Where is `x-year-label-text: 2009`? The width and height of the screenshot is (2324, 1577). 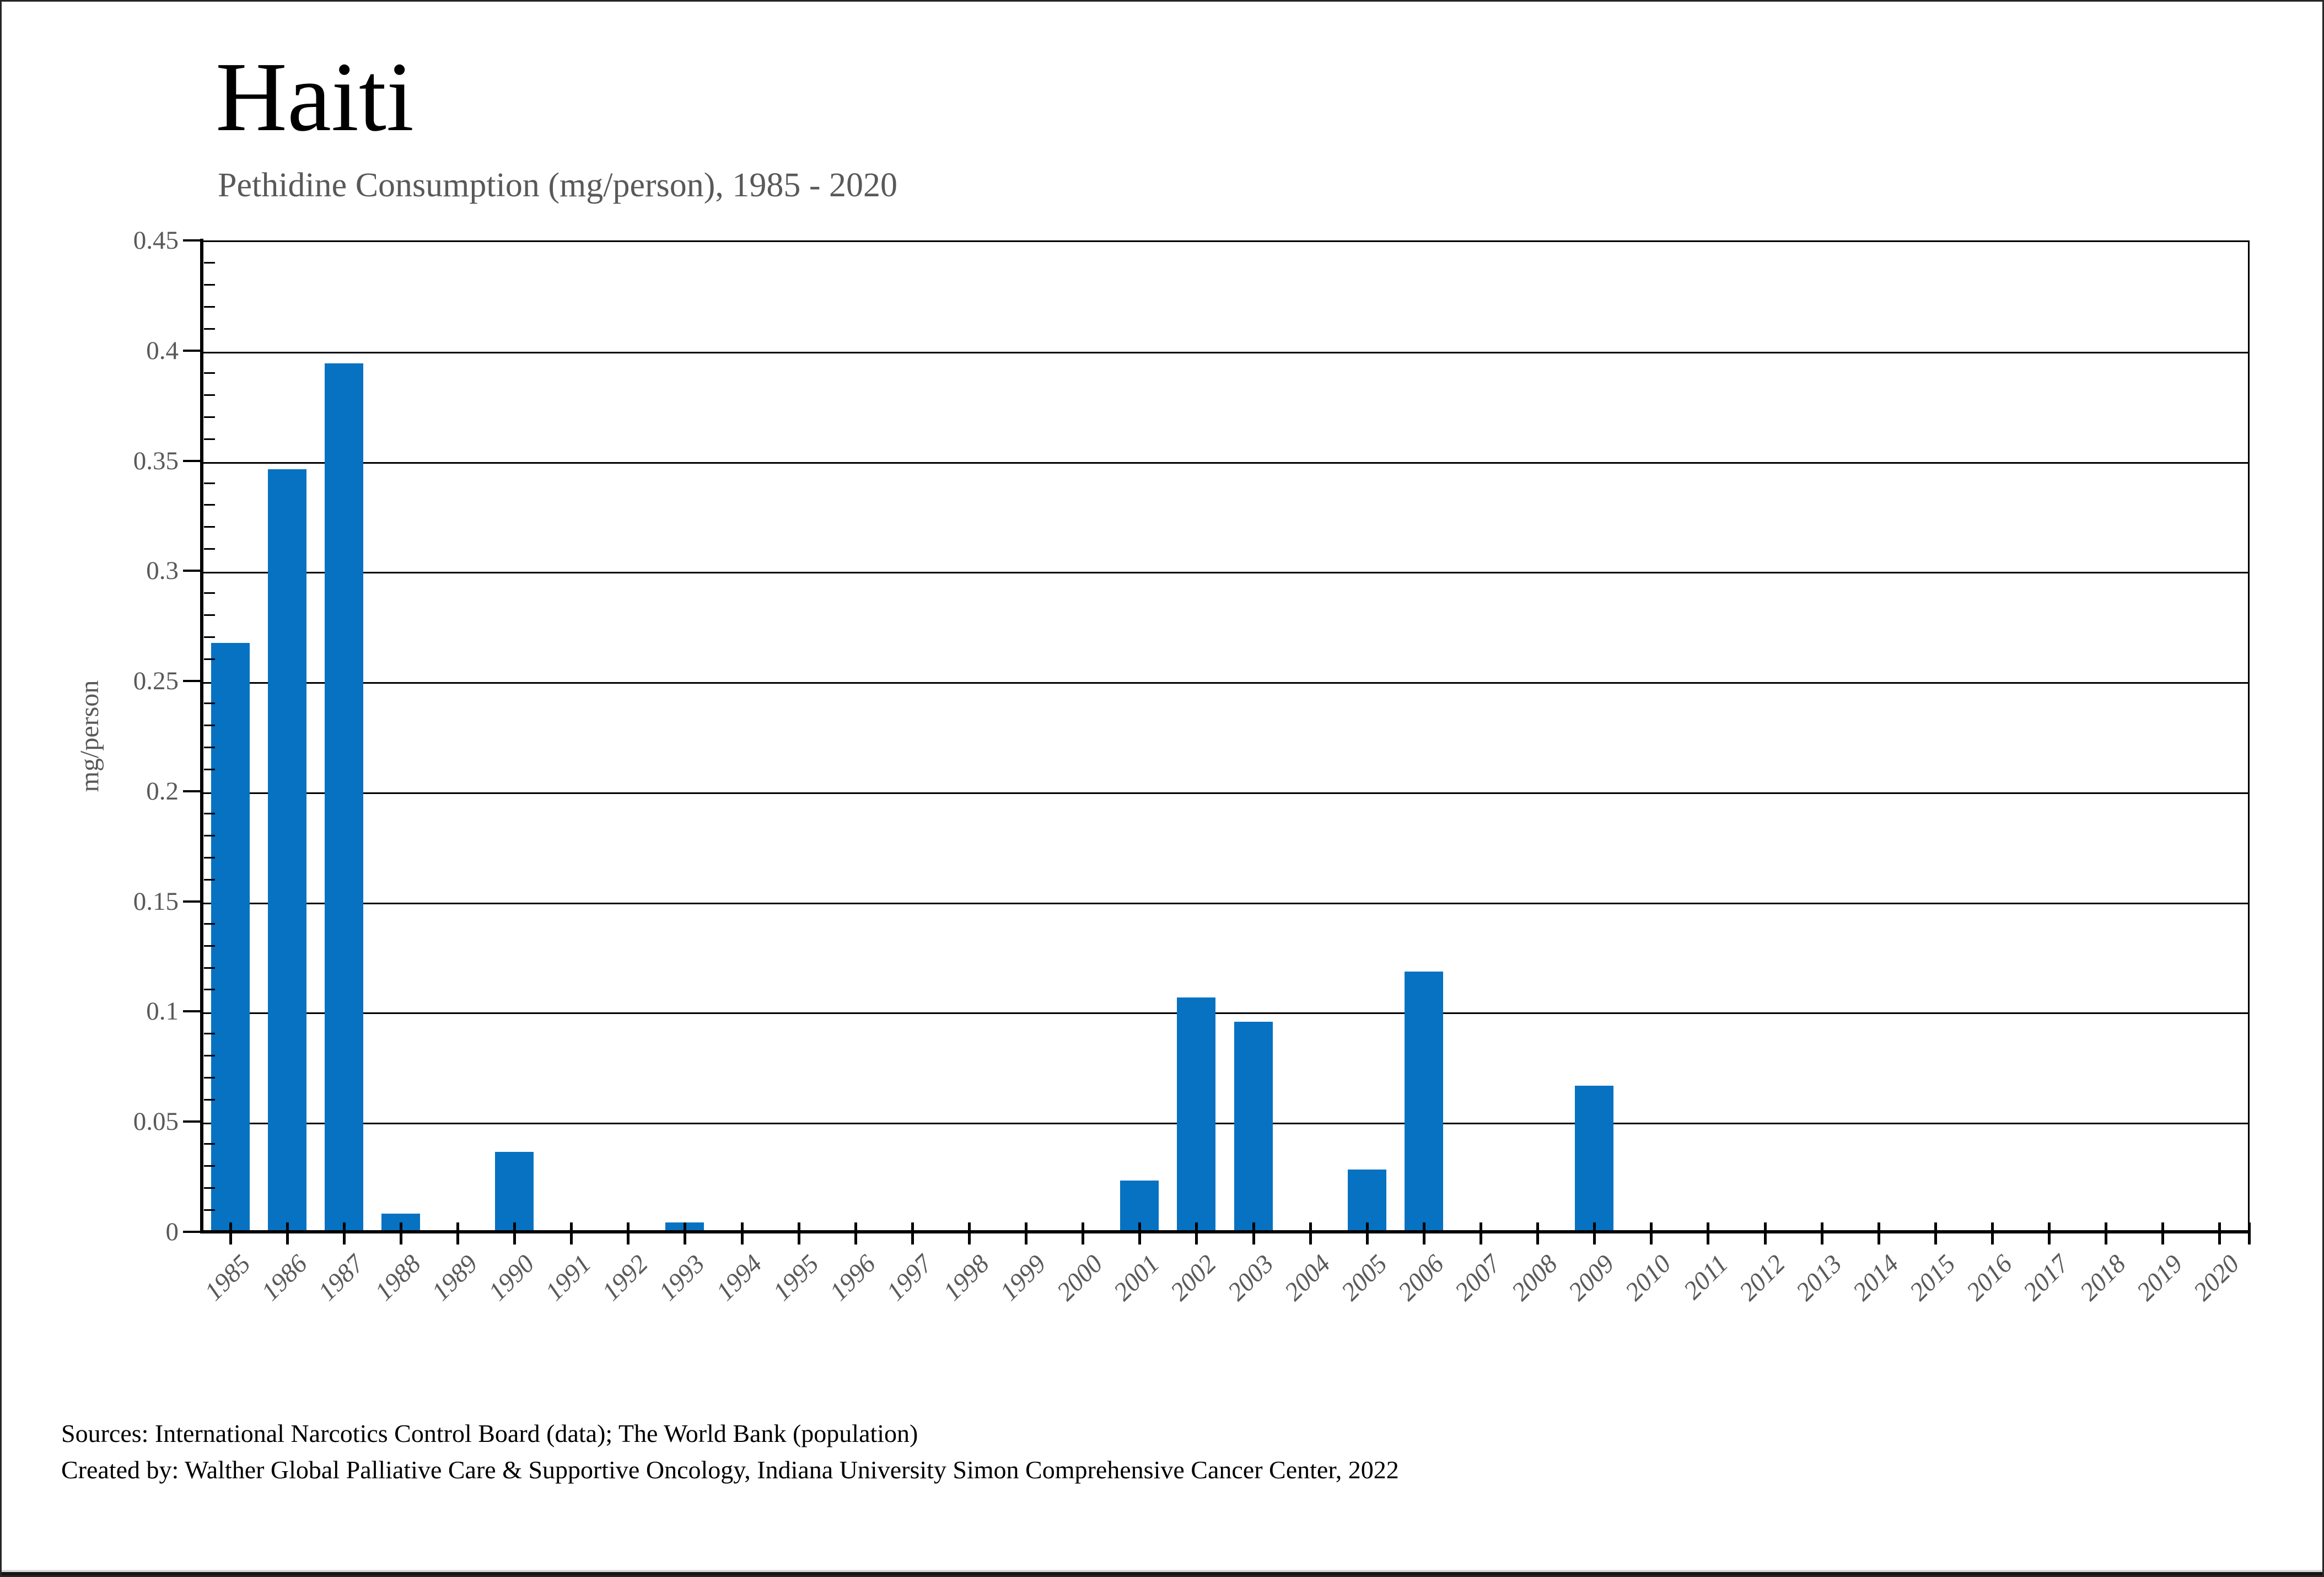 x-year-label-text: 2009 is located at coordinates (1591, 1278).